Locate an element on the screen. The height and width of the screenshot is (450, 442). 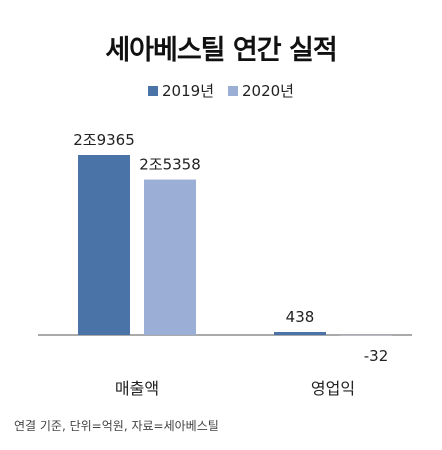
legend-swatch-2019 is located at coordinates (153, 90).